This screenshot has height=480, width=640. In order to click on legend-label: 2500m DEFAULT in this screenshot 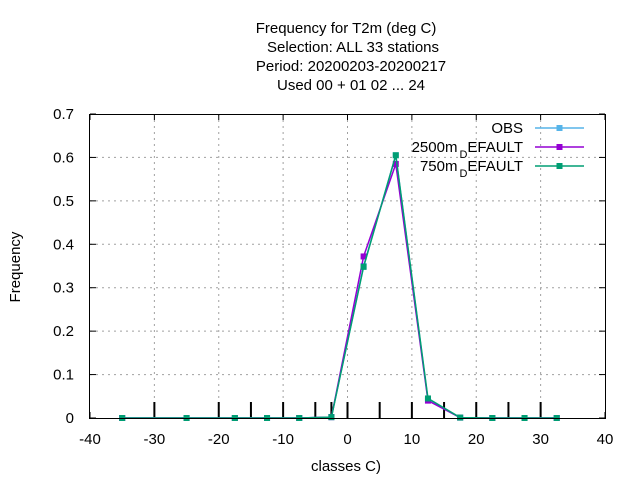, I will do `click(467, 150)`.